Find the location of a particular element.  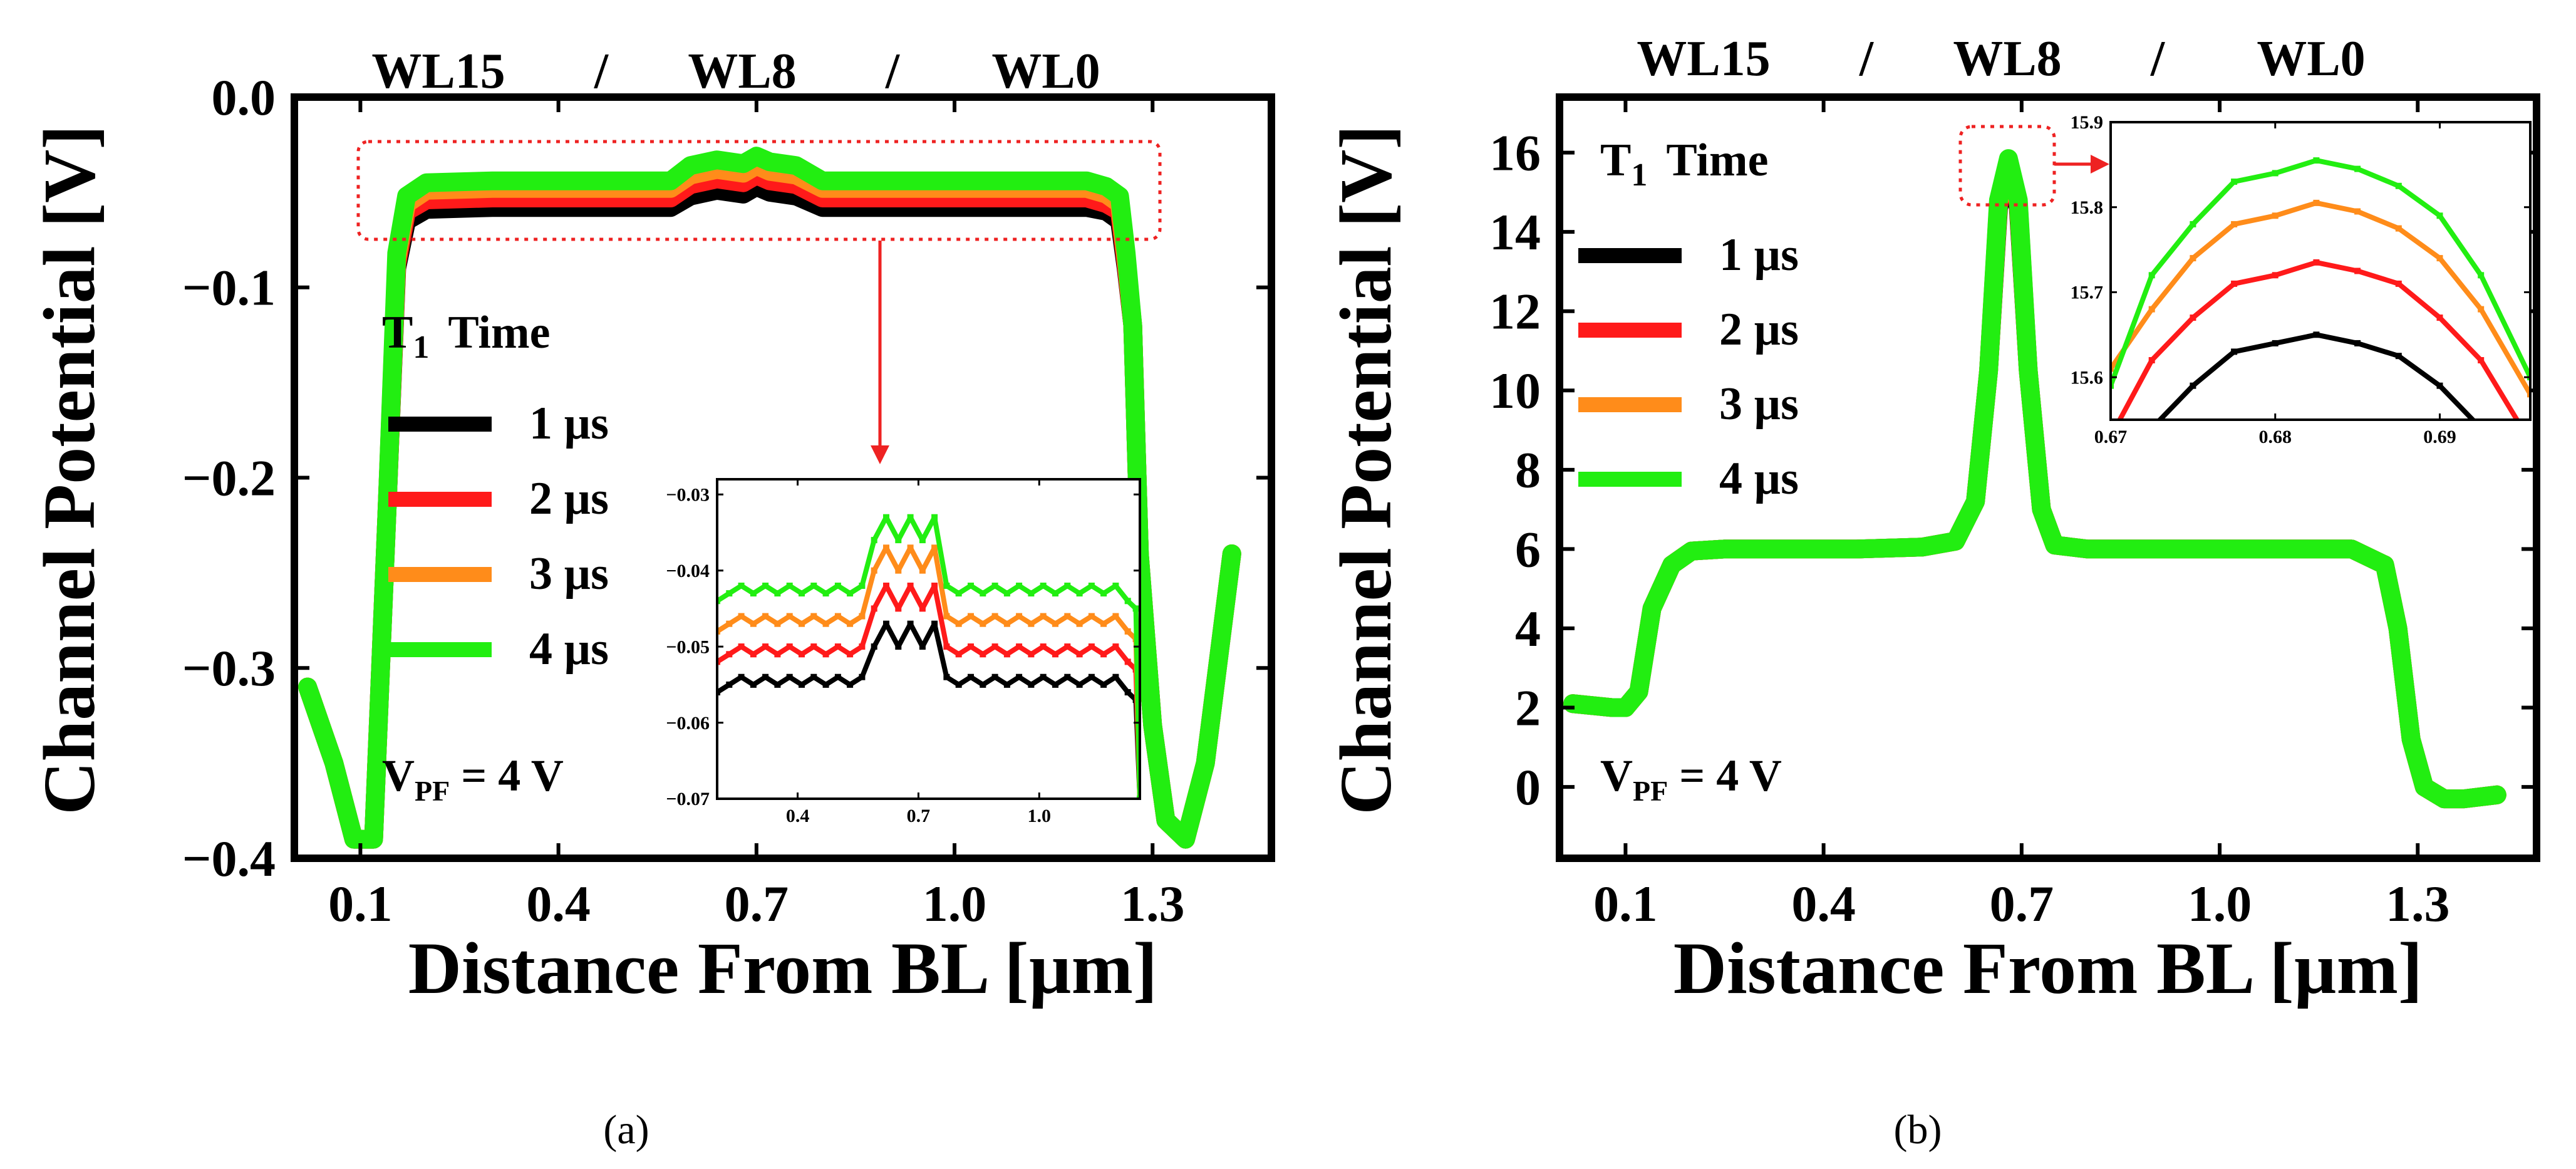

inset-series-group-a is located at coordinates (928, 656).